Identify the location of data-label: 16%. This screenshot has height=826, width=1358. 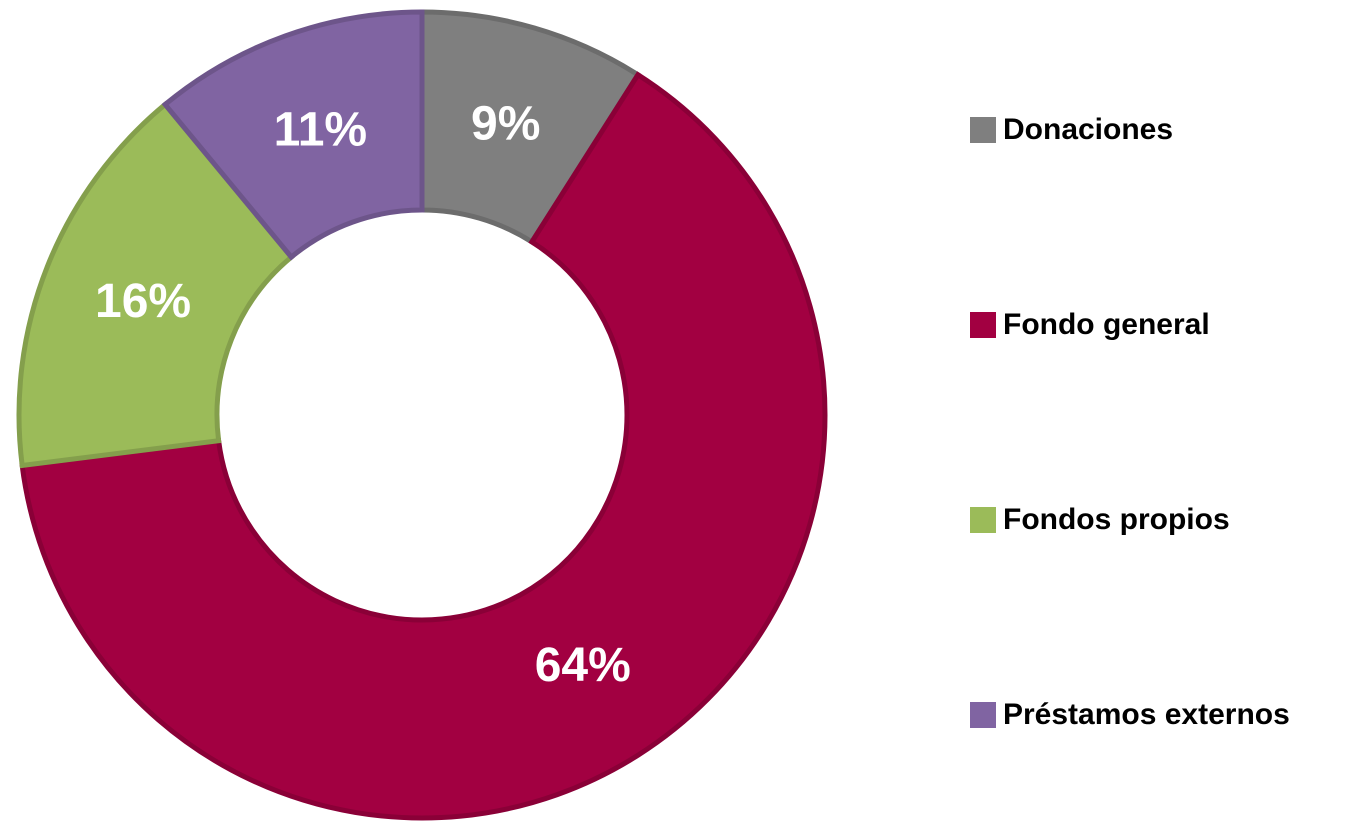
(143, 301).